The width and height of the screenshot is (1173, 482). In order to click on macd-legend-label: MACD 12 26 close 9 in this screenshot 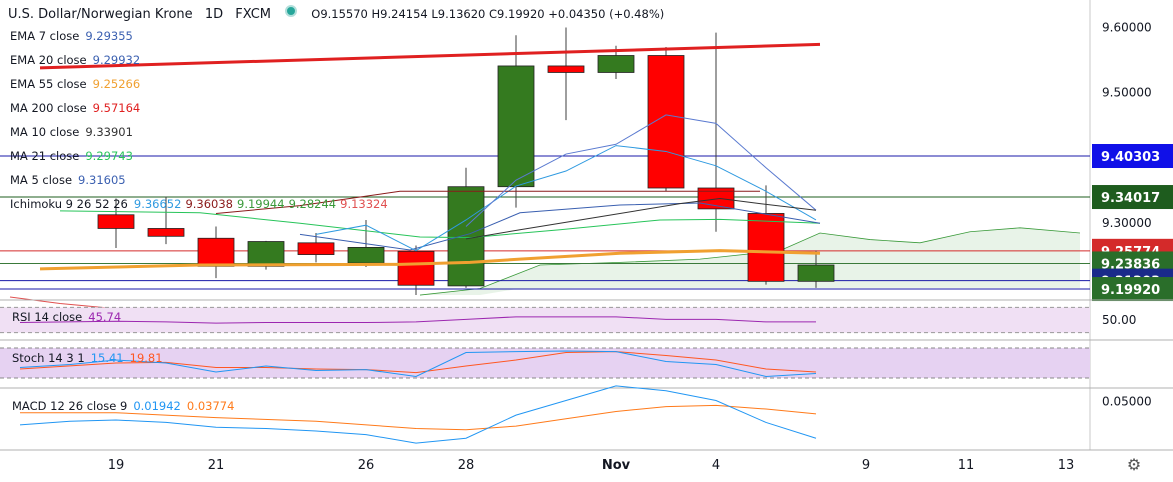, I will do `click(69, 406)`.